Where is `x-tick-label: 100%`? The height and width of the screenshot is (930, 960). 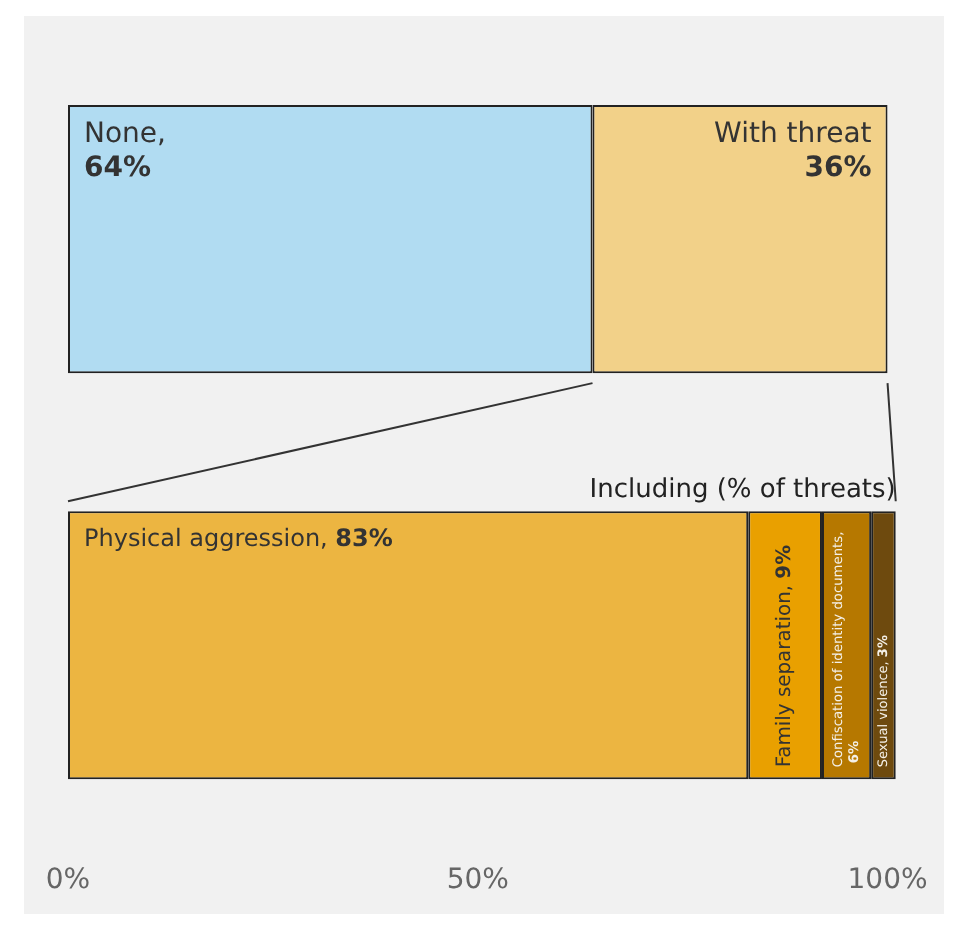 x-tick-label: 100% is located at coordinates (887, 880).